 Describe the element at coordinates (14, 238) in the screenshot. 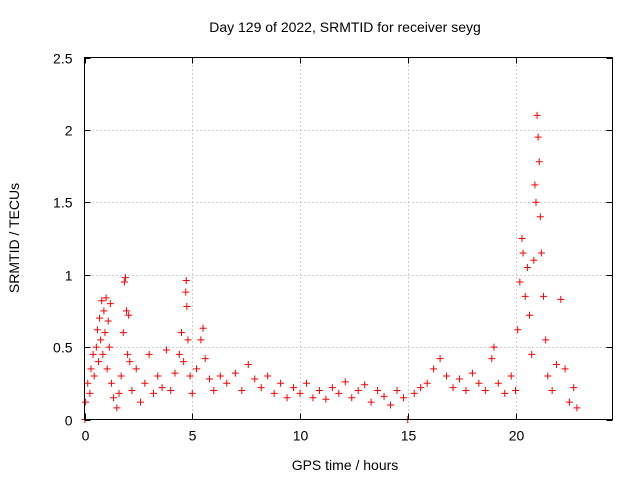

I see `y-axis-label: SRMTID / TECUs` at that location.